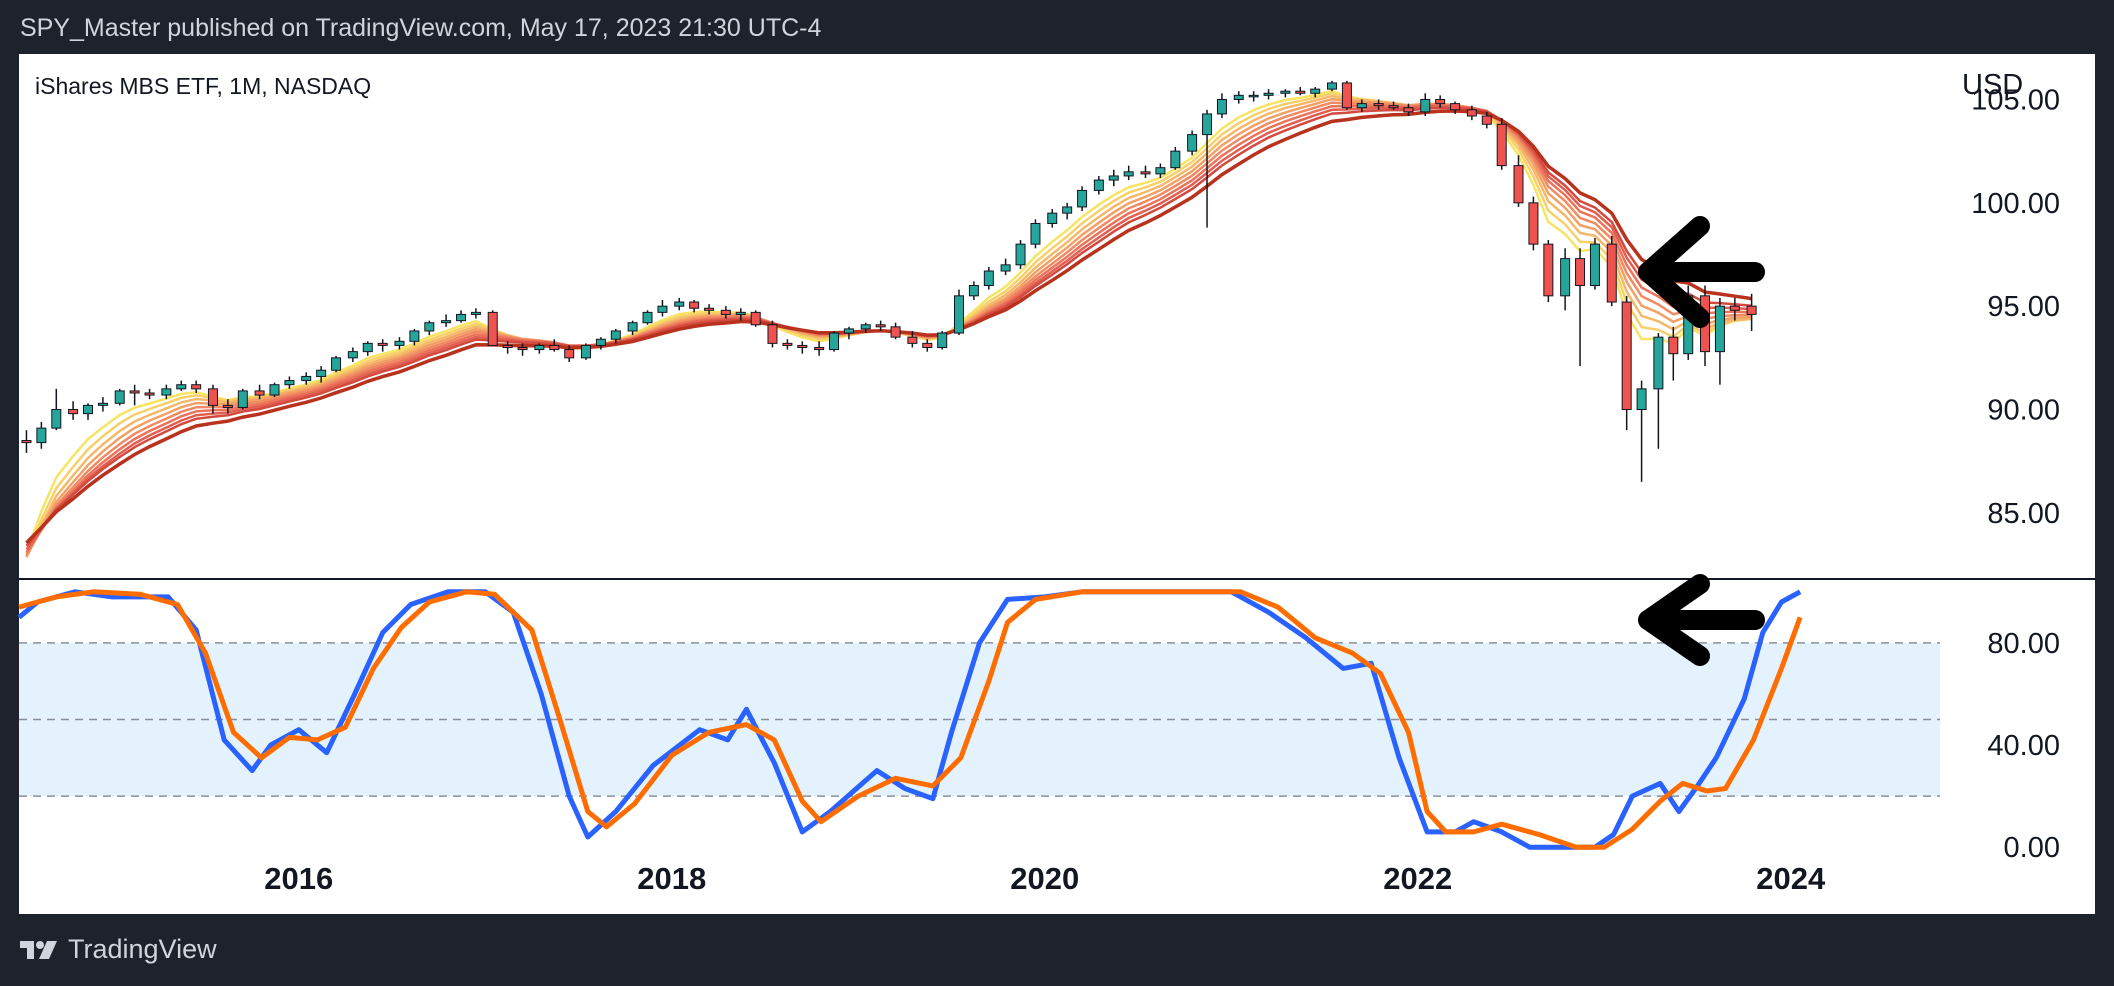 This screenshot has height=986, width=2114. I want to click on year-tick-label: 2020, so click(1044, 878).